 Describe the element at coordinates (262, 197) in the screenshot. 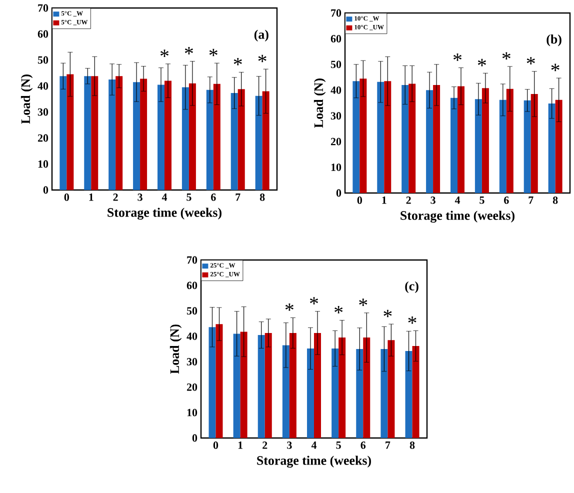

I see `x-tick-label: 8` at that location.